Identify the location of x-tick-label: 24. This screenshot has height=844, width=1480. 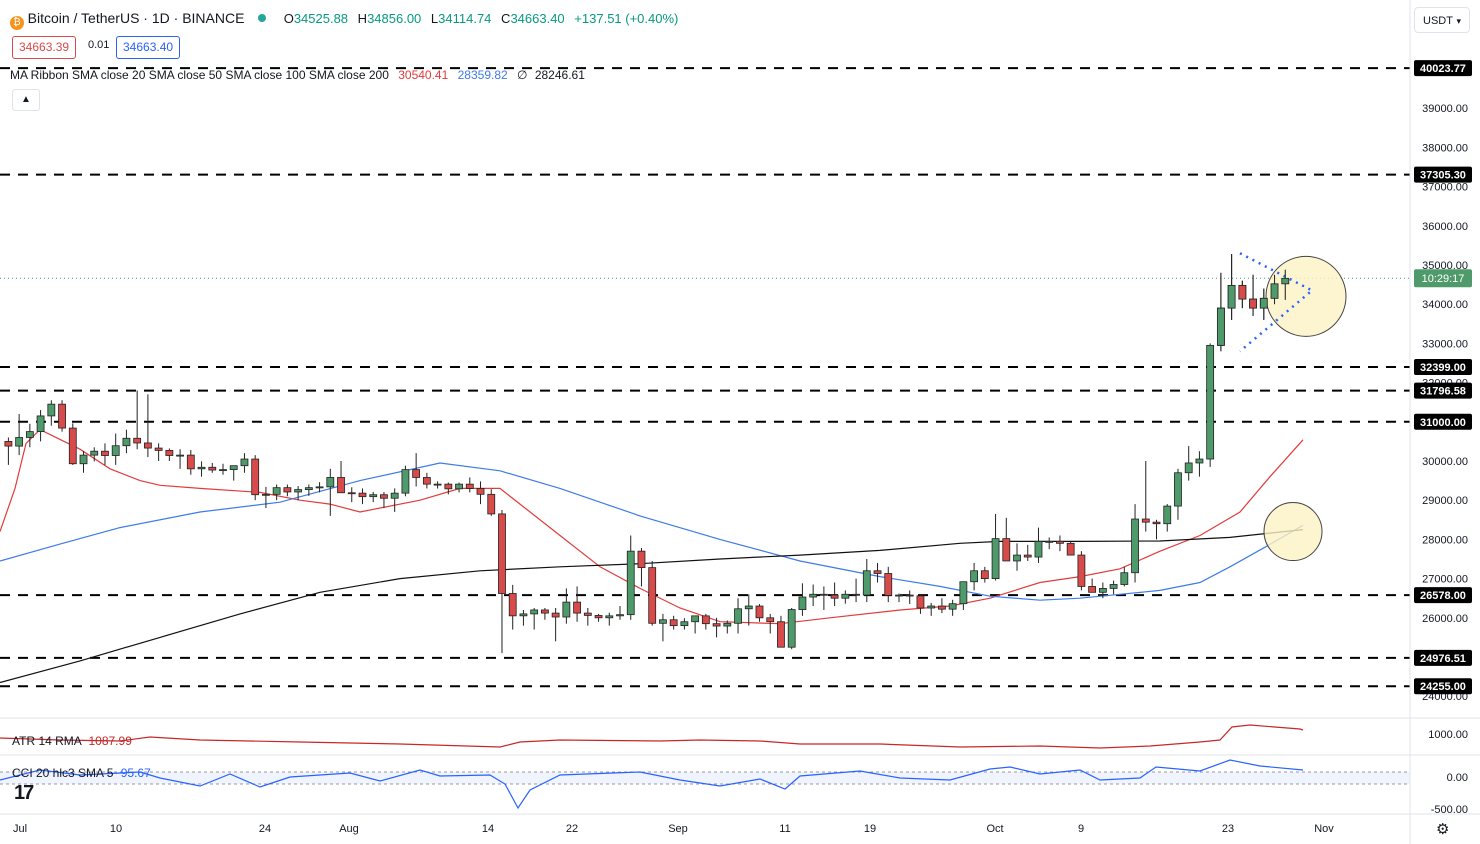
(265, 829).